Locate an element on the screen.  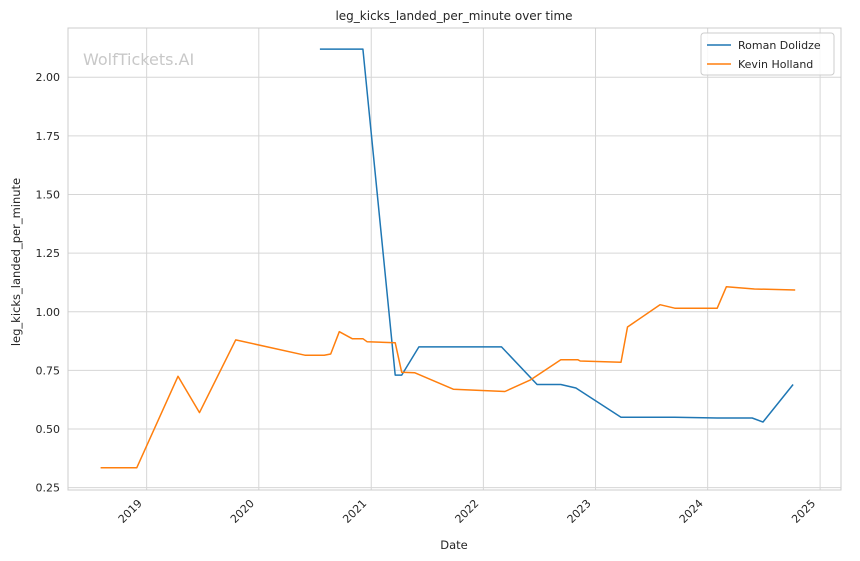
legend-box is located at coordinates (767, 54).